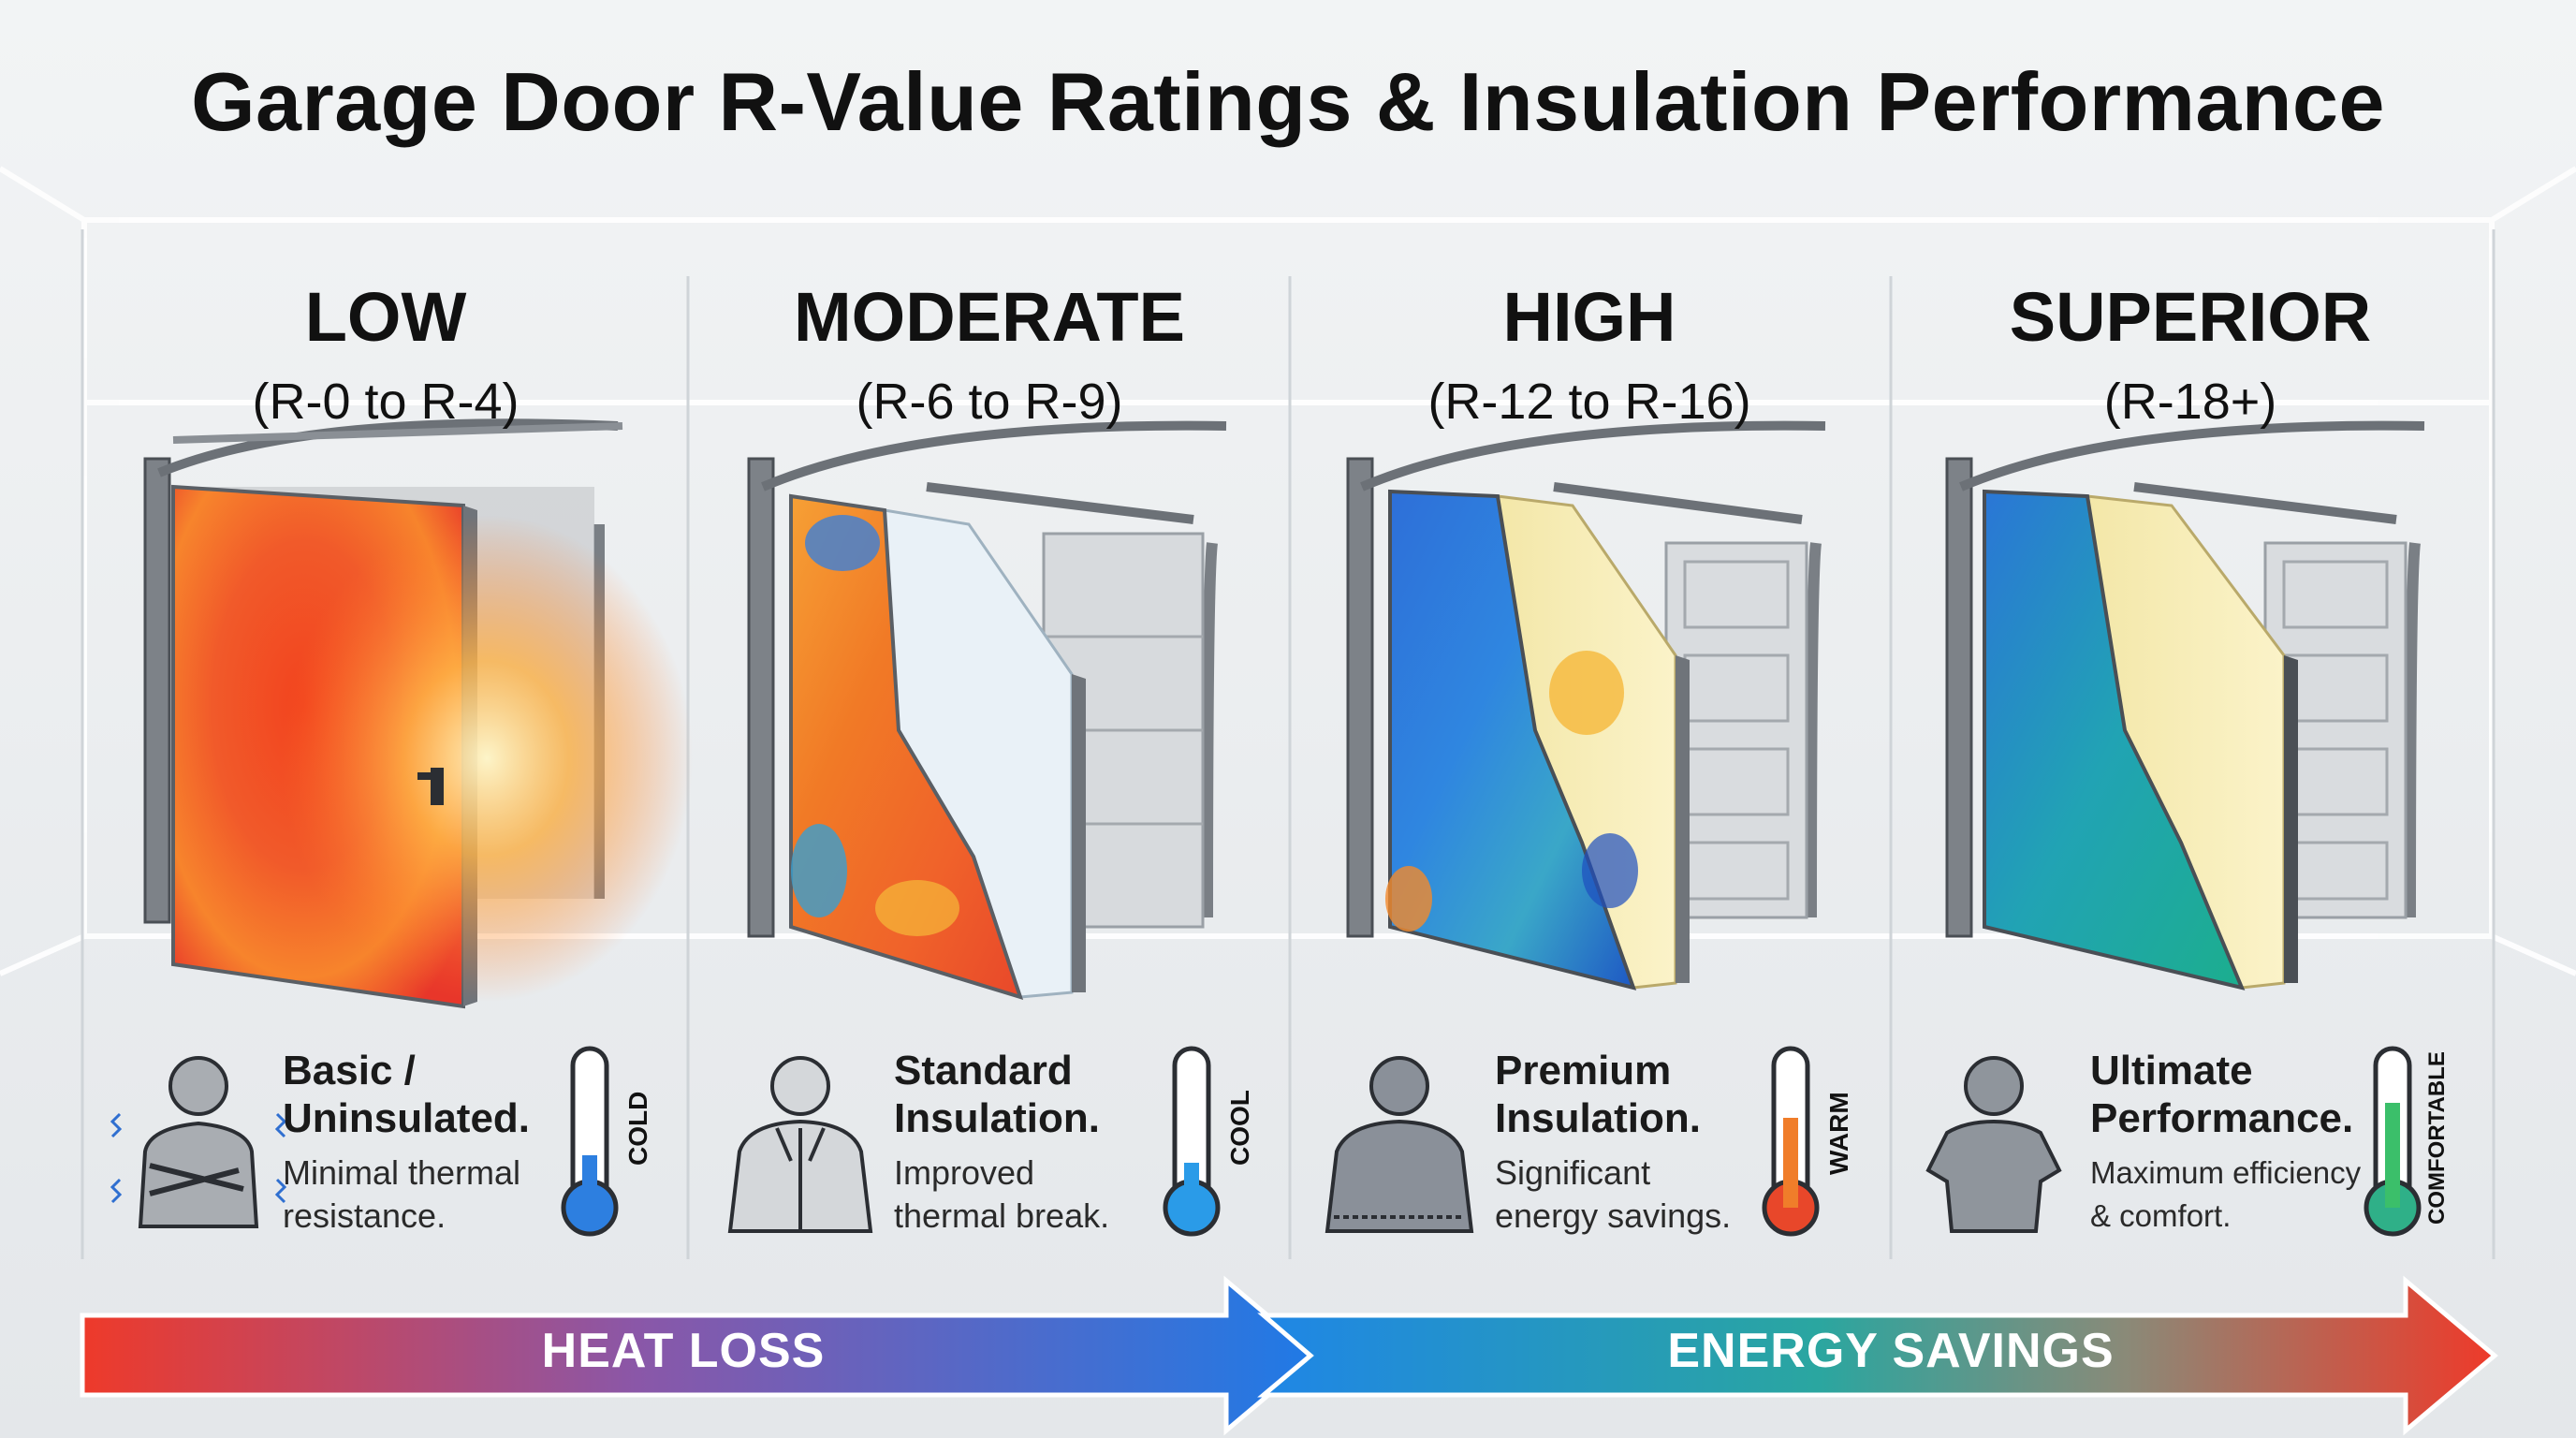 This screenshot has width=2576, height=1438. What do you see at coordinates (402, 1172) in the screenshot?
I see `description-line1: Minimal thermal` at bounding box center [402, 1172].